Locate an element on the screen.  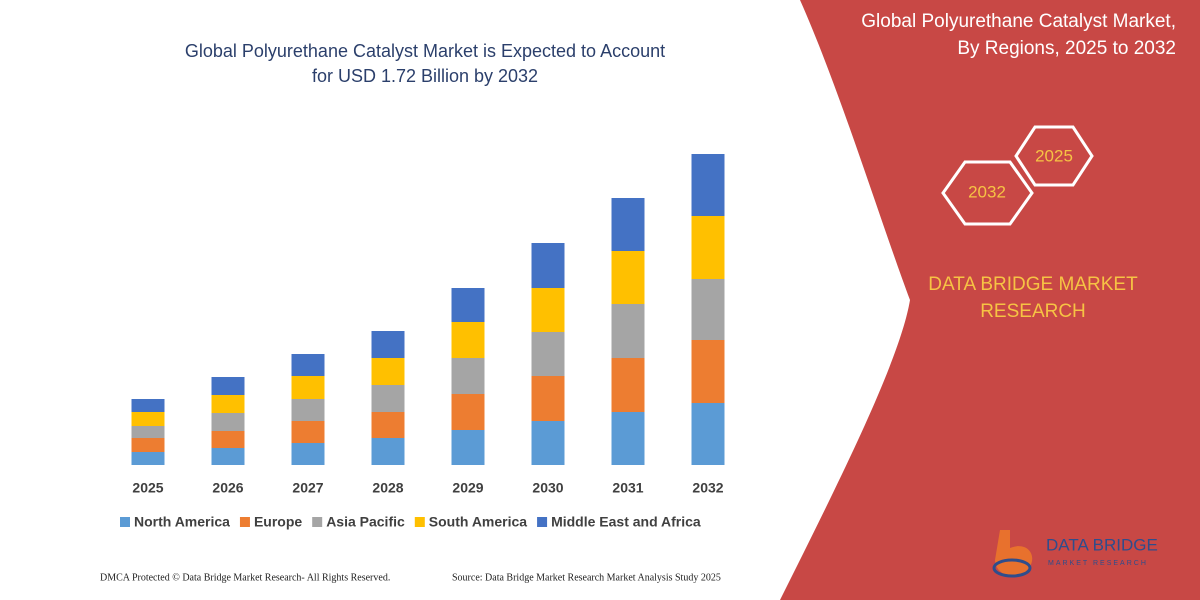
legend-label: Europe is located at coordinates (278, 522).